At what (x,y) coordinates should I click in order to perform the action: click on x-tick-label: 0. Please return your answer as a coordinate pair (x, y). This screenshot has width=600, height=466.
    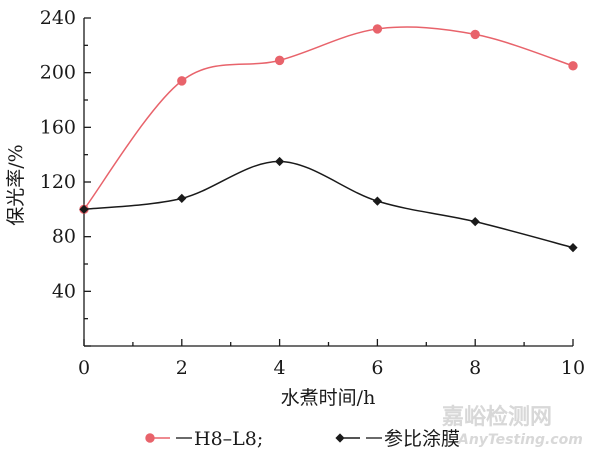
    Looking at the image, I should click on (84, 368).